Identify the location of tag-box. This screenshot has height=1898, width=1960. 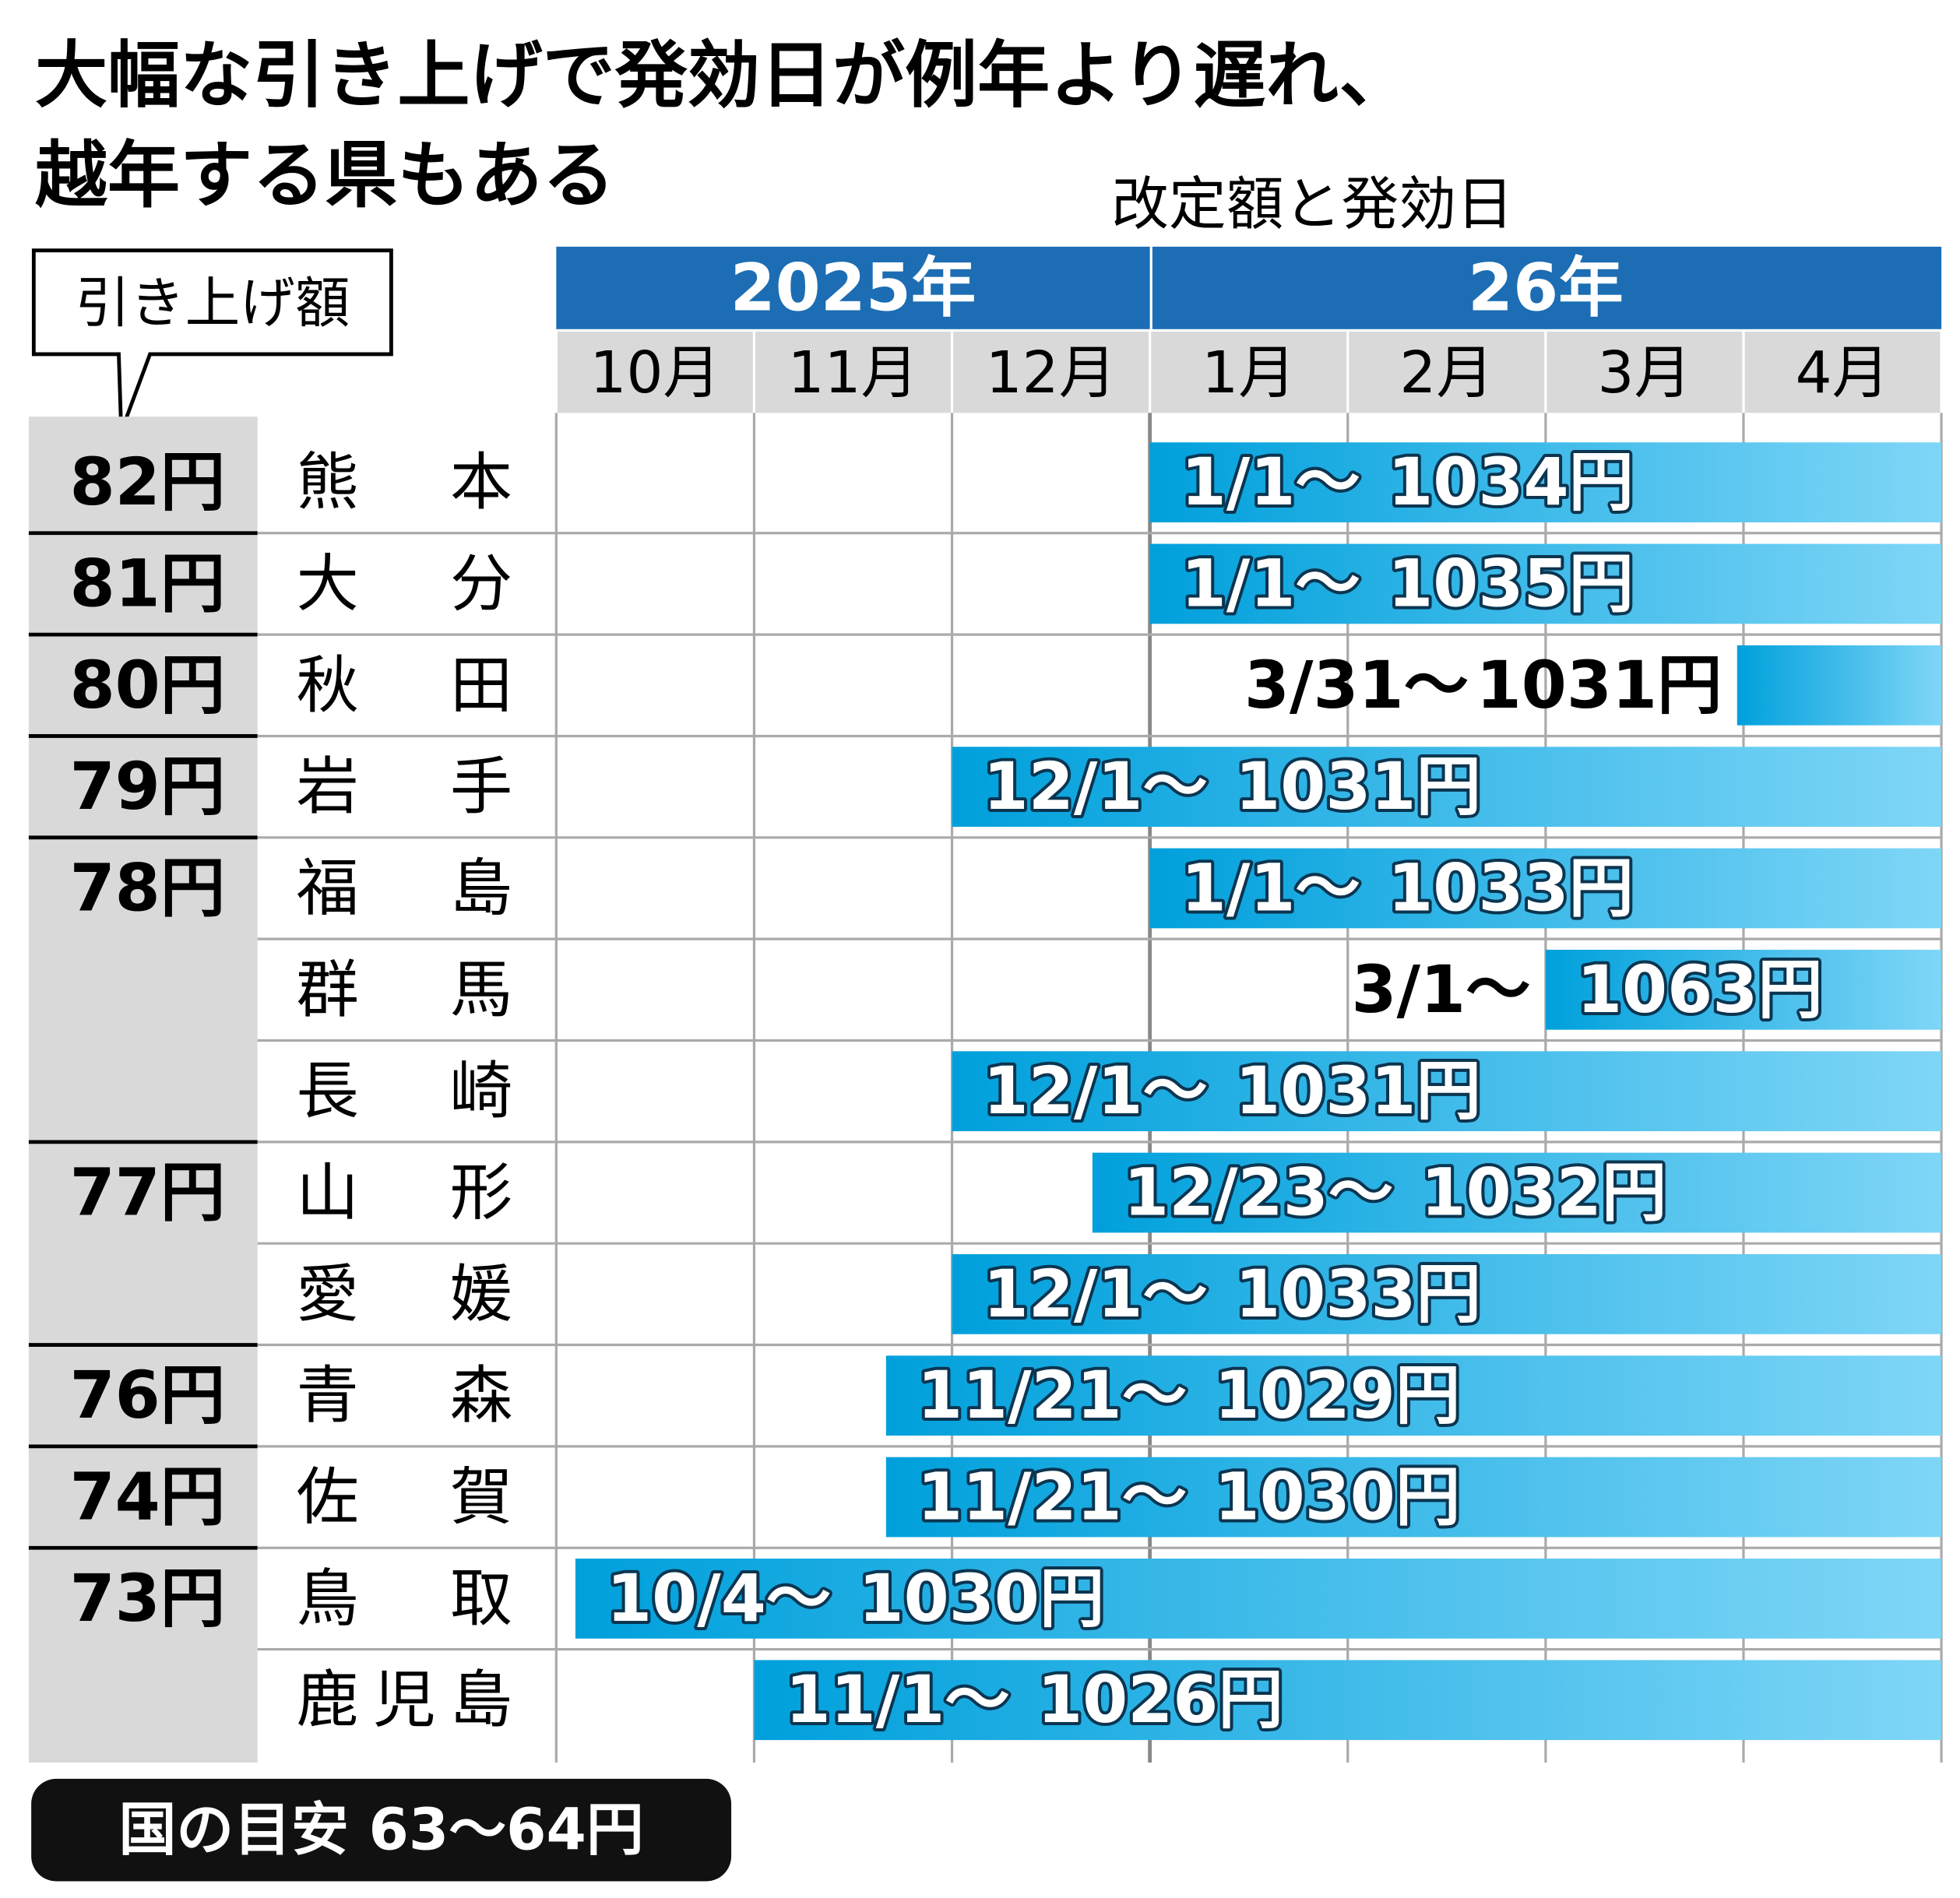
(212, 341).